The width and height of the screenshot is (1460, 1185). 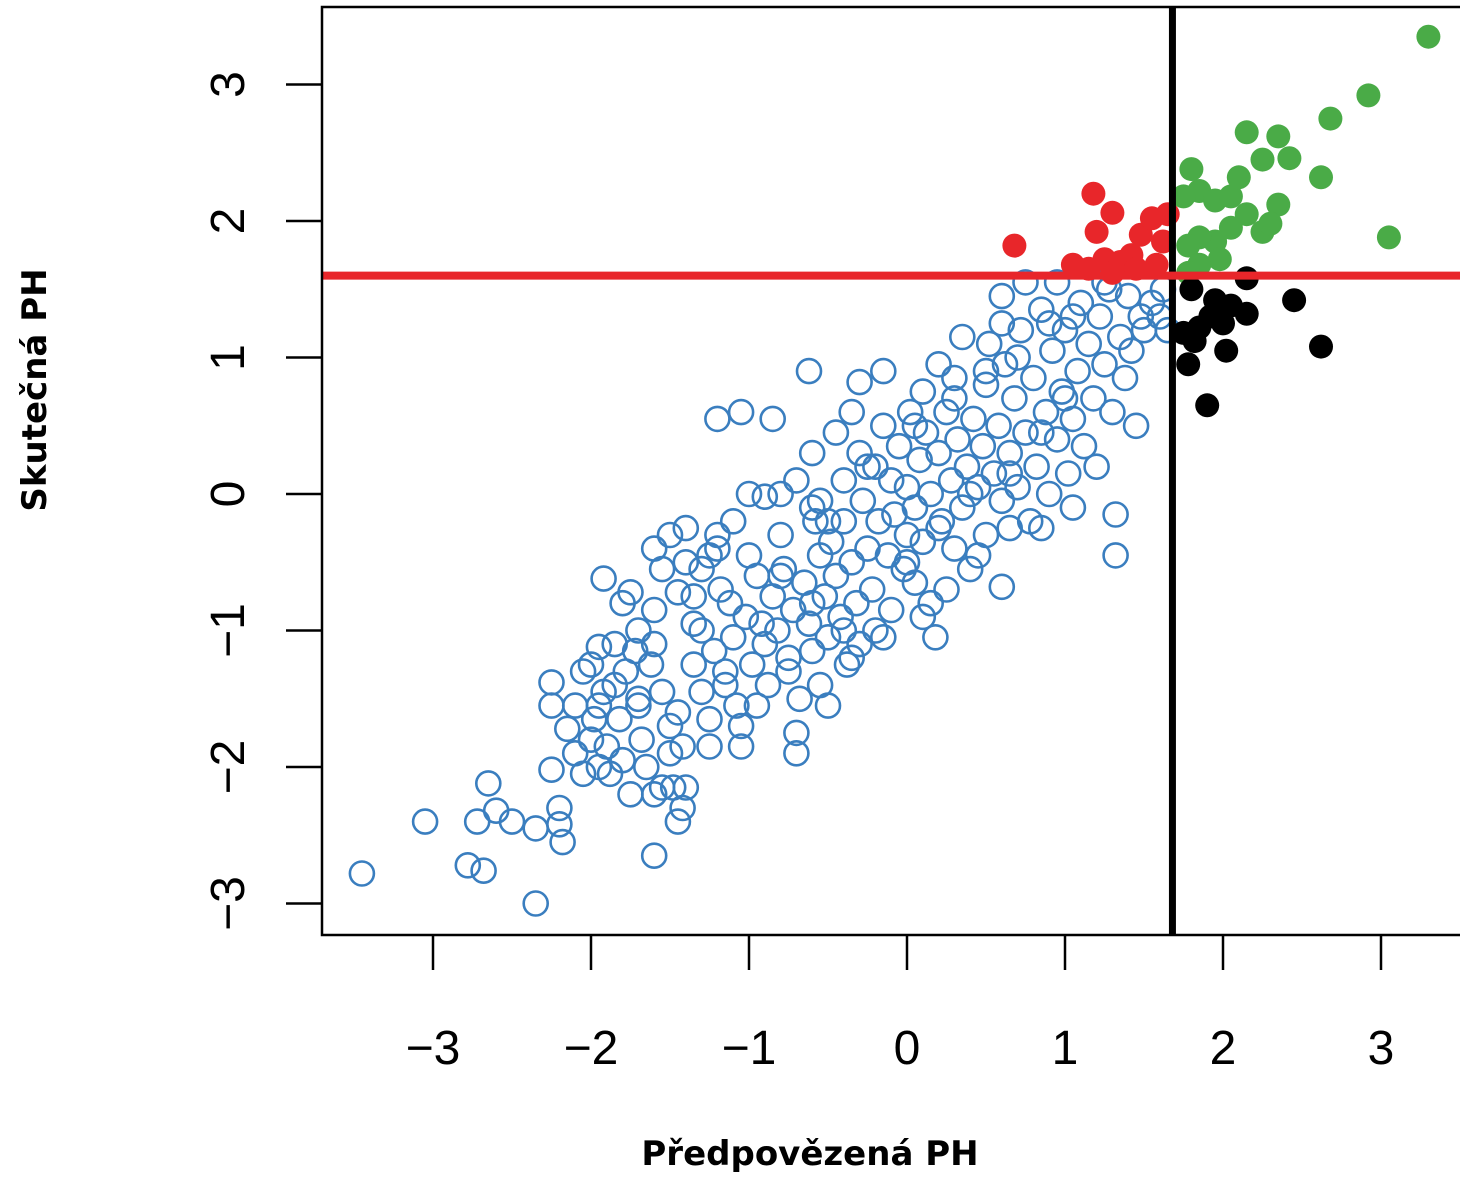 I want to click on x-axis-title: Předpovězená PH, so click(x=809, y=1154).